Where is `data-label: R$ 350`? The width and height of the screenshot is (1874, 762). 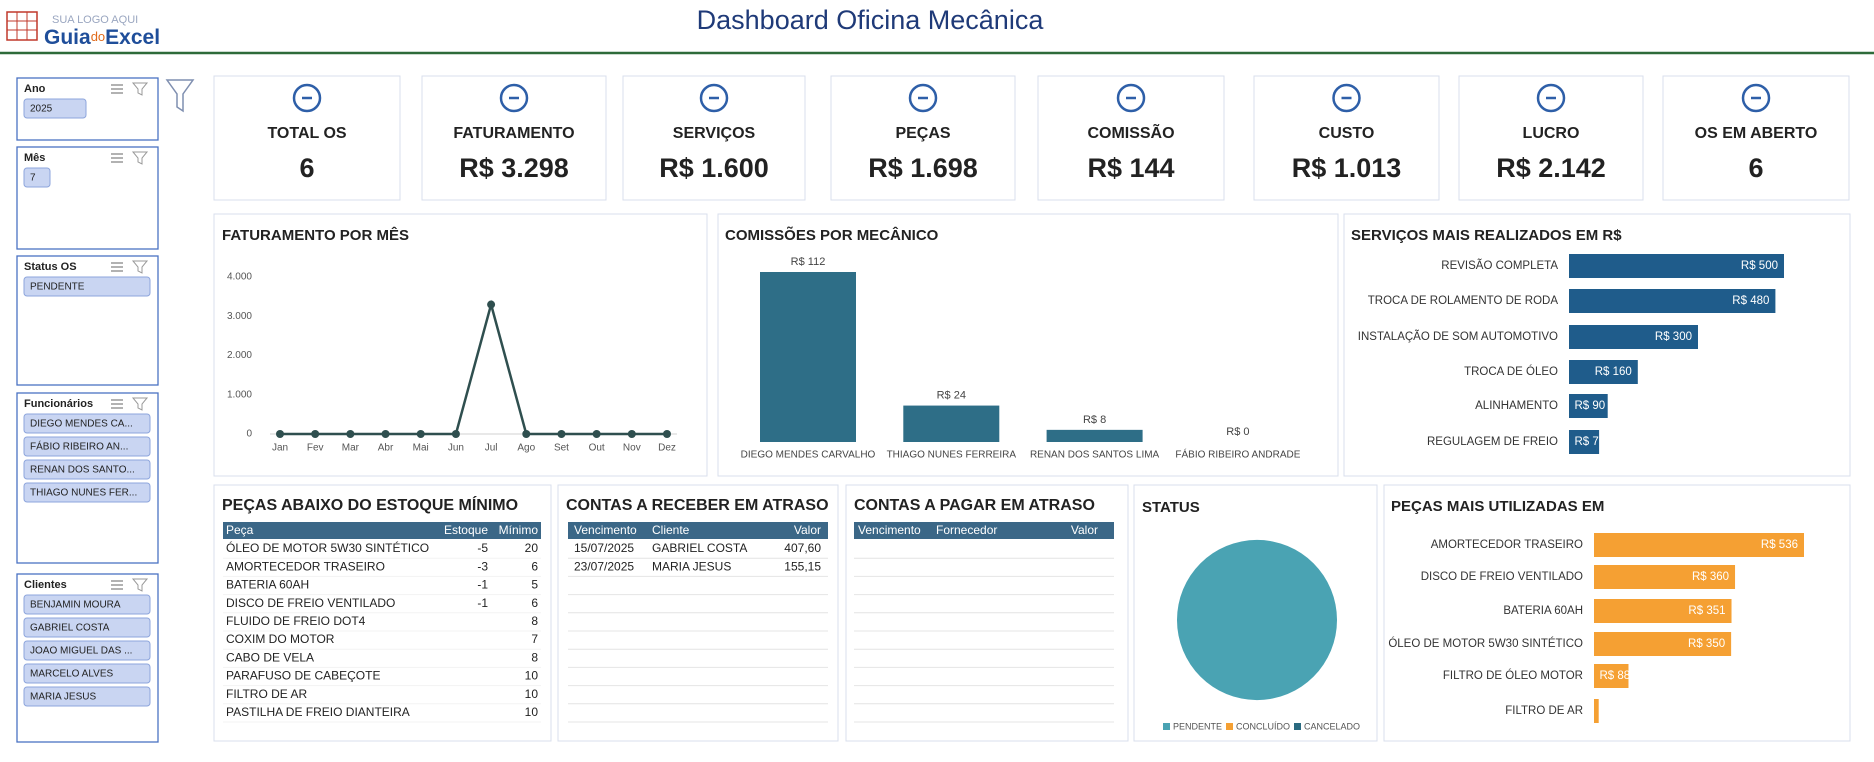 data-label: R$ 350 is located at coordinates (1706, 644).